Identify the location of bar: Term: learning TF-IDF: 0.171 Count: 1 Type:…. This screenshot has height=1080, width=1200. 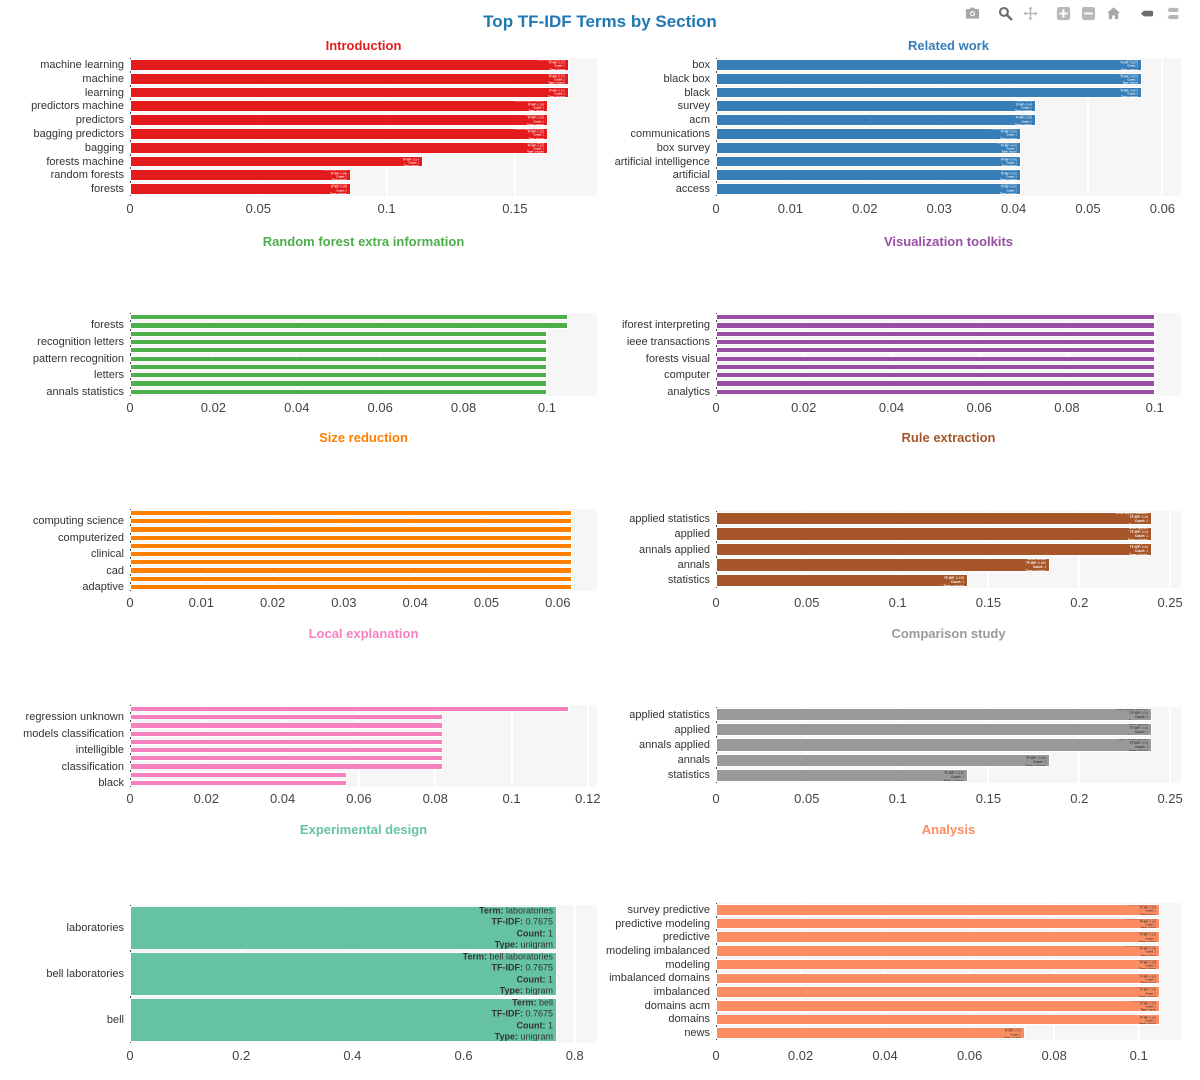
(349, 92).